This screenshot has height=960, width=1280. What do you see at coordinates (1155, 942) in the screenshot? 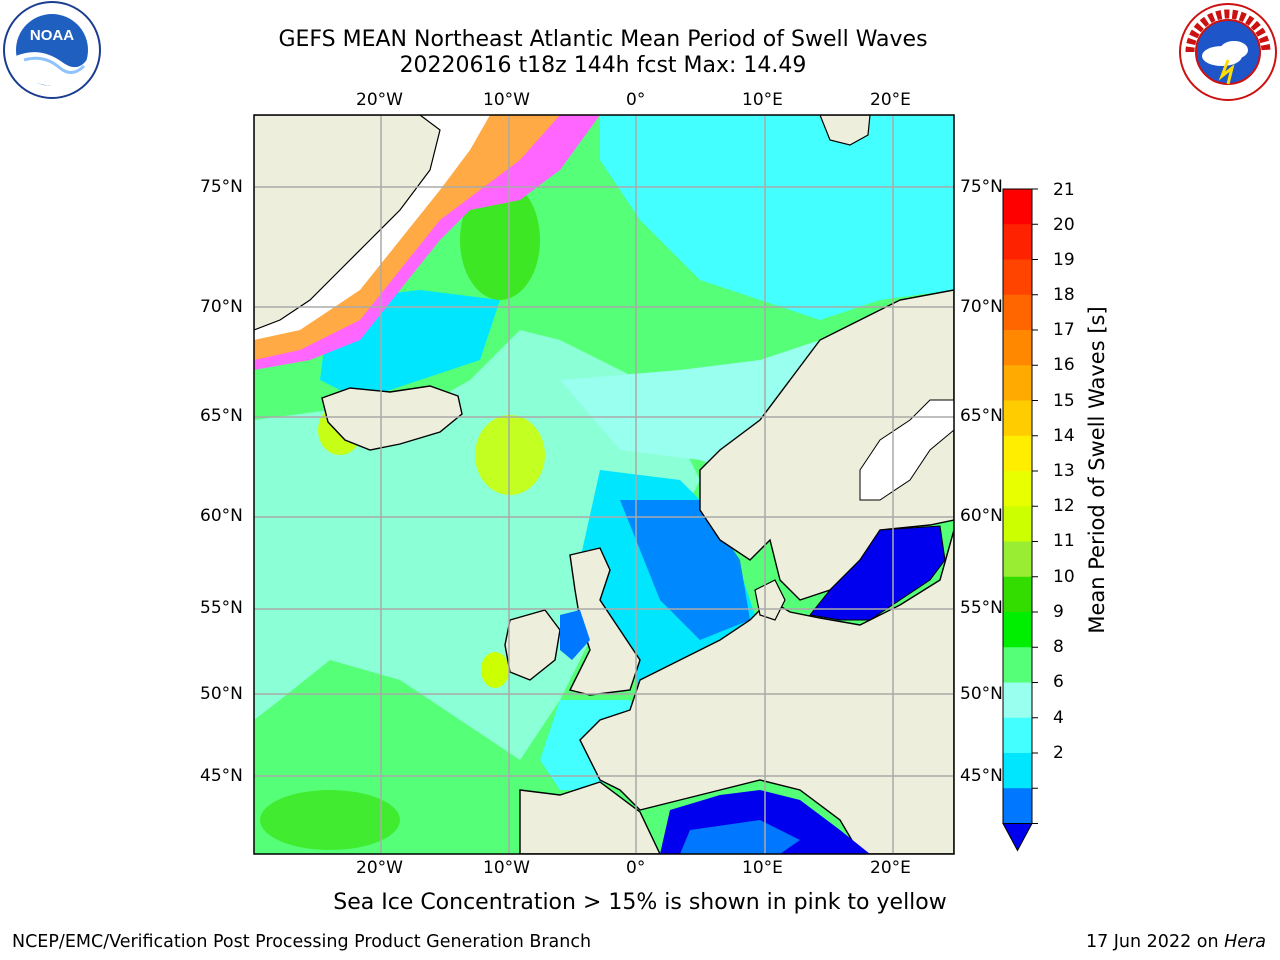
I see `footer-date-text: 17 Jun 2022 on` at bounding box center [1155, 942].